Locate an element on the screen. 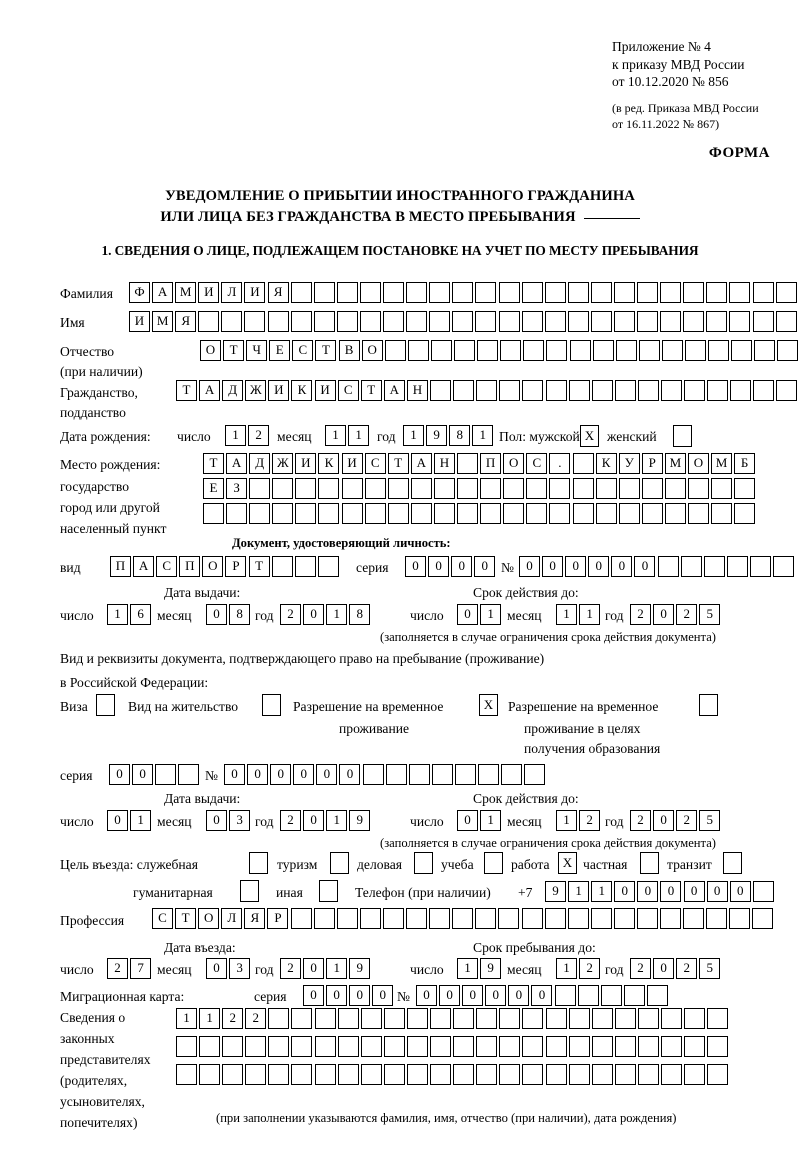  char-box: О is located at coordinates (213, 566).